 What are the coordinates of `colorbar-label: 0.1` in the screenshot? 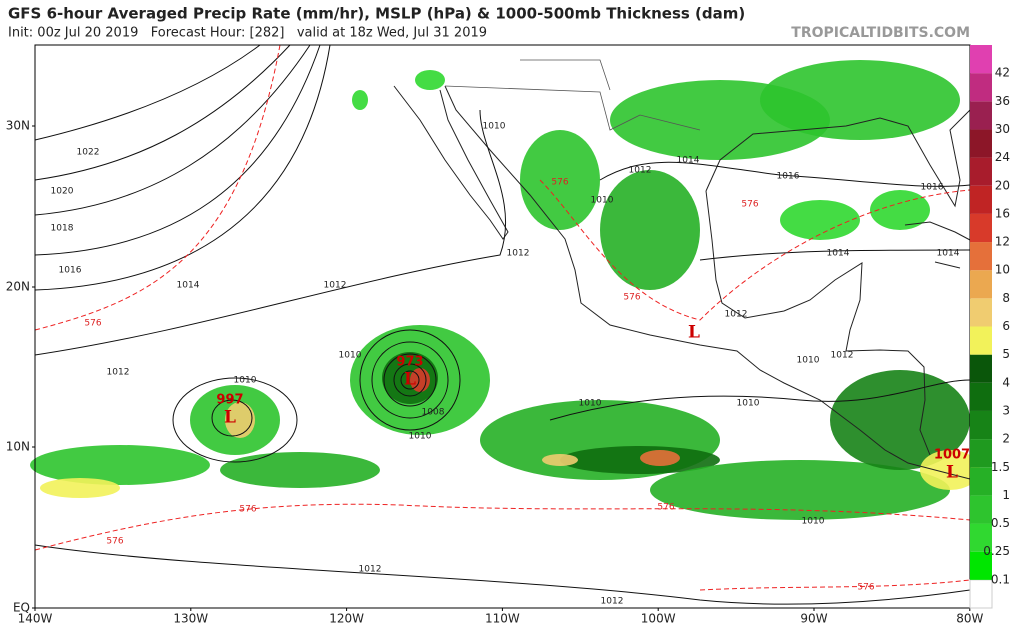 It's located at (1000, 579).